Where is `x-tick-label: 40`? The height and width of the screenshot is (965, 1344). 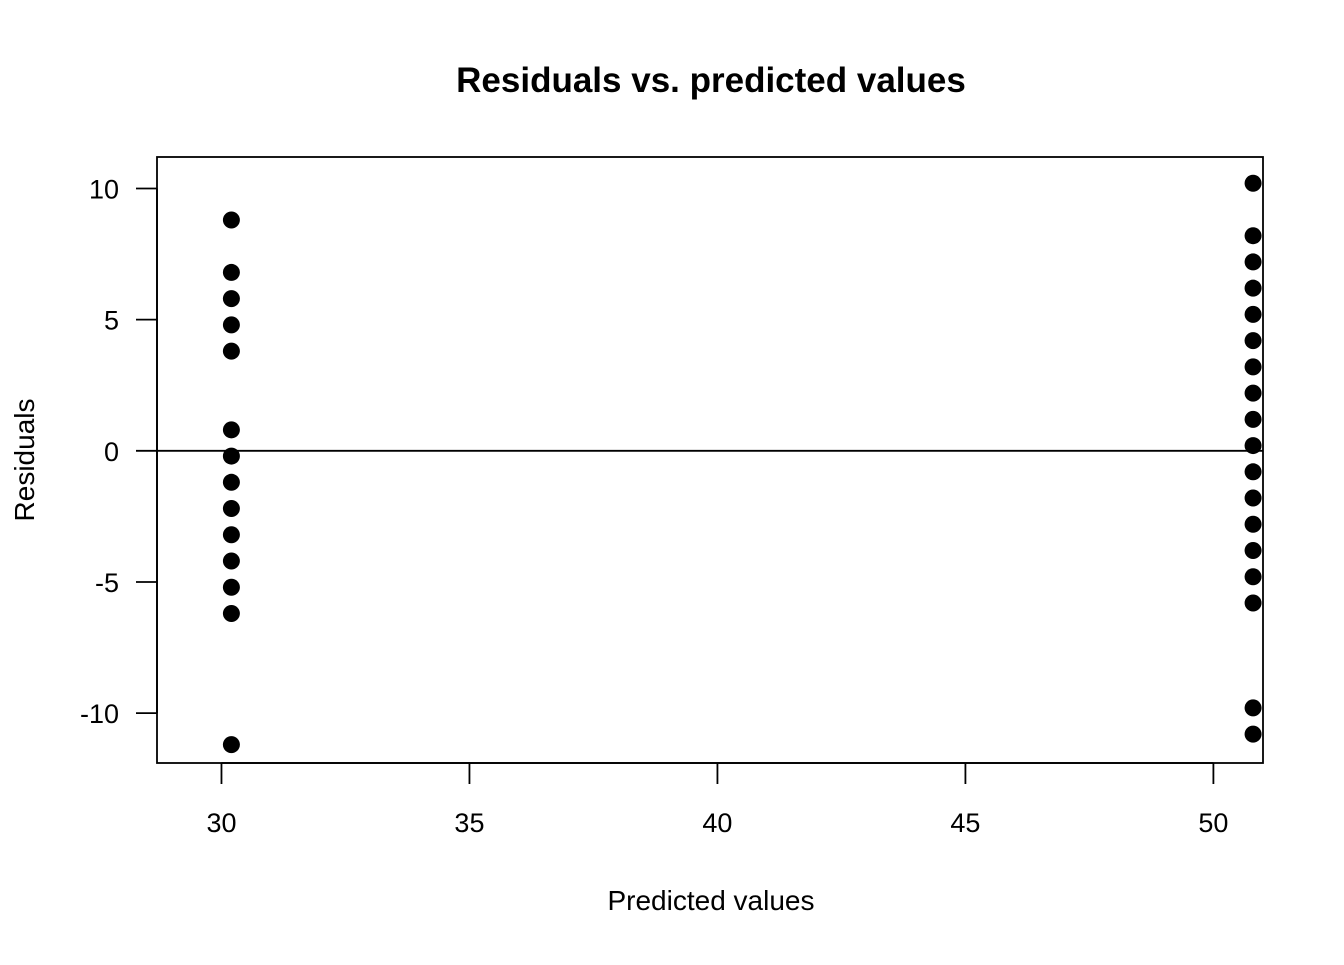
x-tick-label: 40 is located at coordinates (717, 823).